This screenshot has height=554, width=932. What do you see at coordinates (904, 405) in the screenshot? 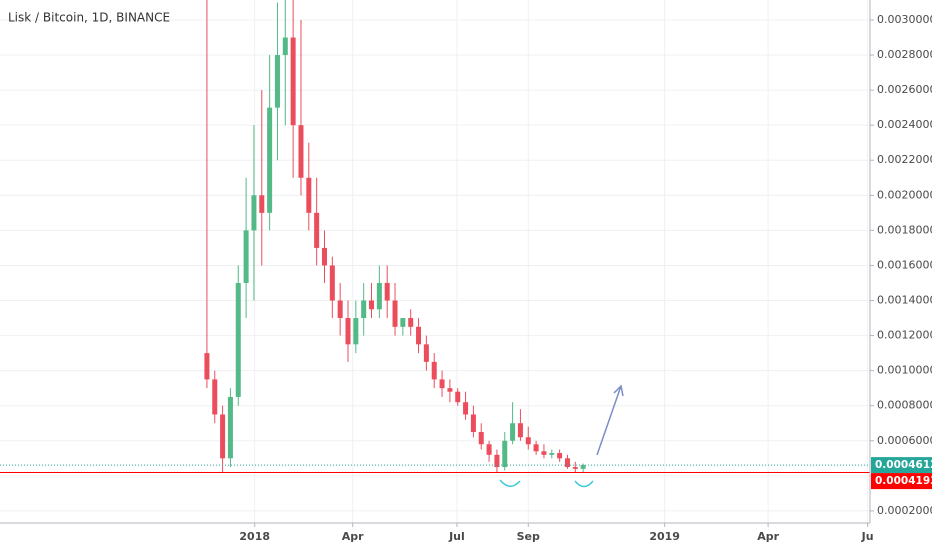
I see `y-tick-label: 0.0008000` at bounding box center [904, 405].